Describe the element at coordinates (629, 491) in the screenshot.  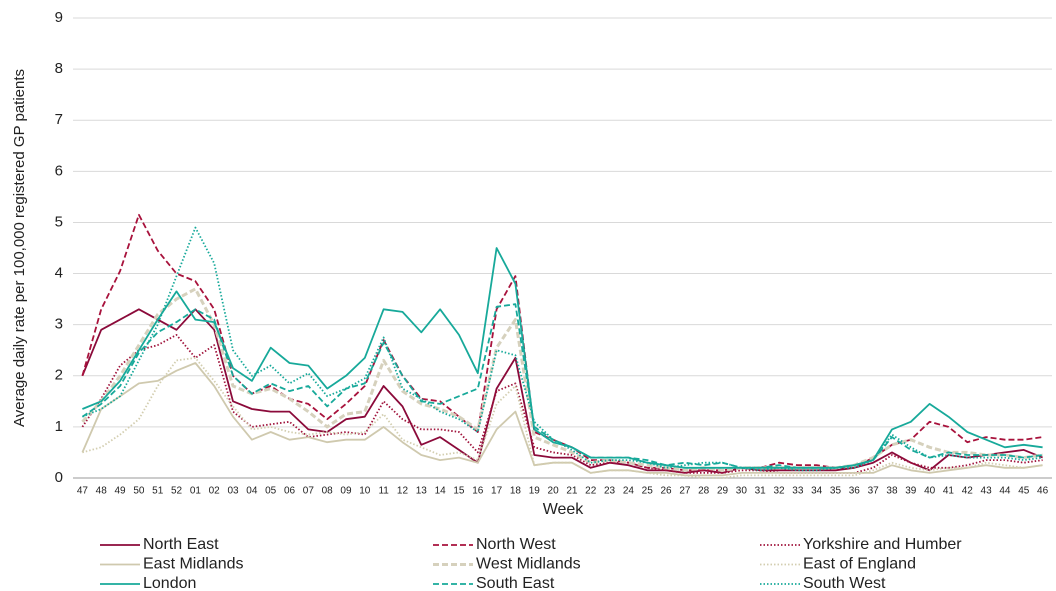
I see `x-tick-label: 24` at that location.